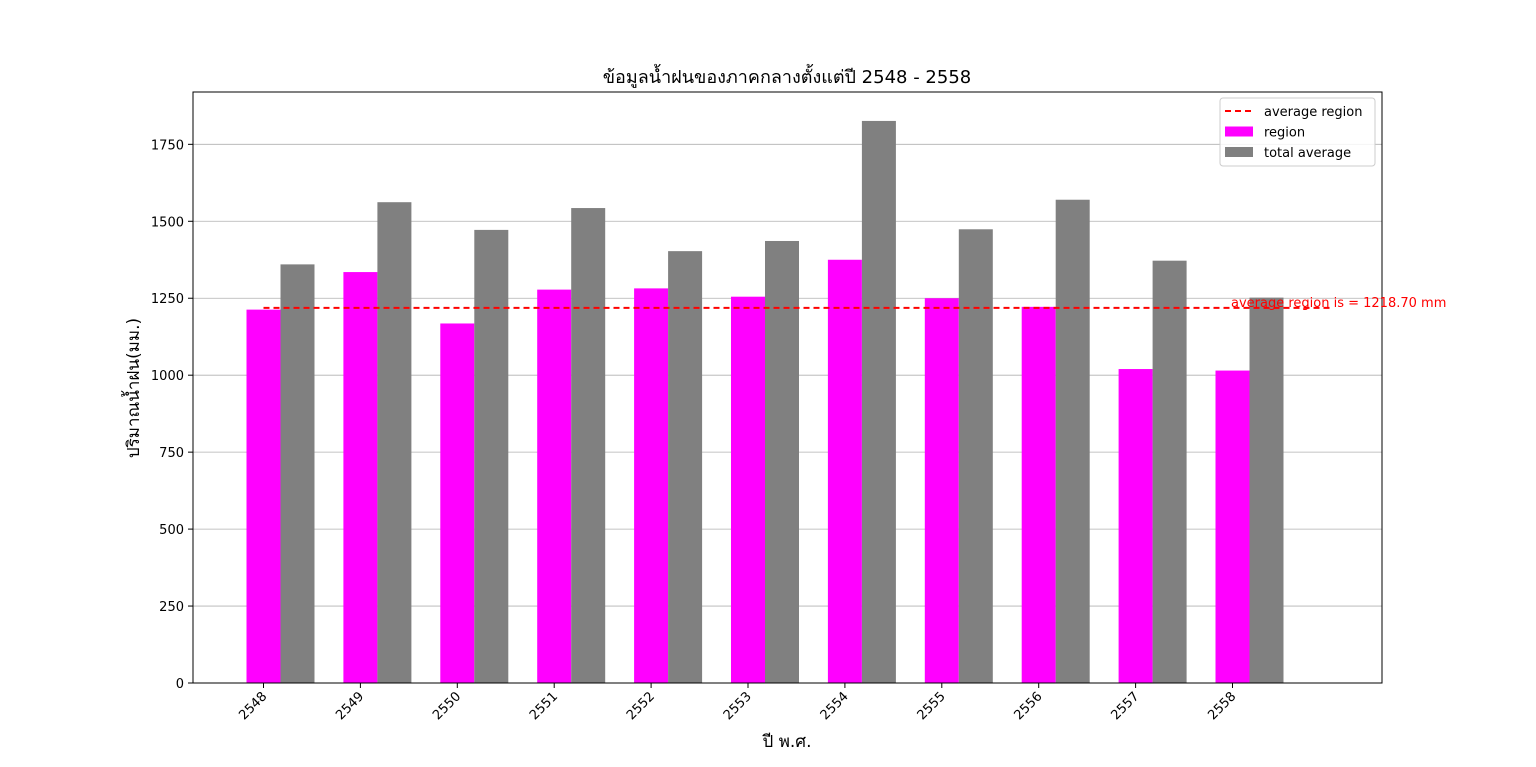 The image size is (1536, 767). Describe the element at coordinates (1125, 706) in the screenshot. I see `x-tick-label: 2557` at that location.